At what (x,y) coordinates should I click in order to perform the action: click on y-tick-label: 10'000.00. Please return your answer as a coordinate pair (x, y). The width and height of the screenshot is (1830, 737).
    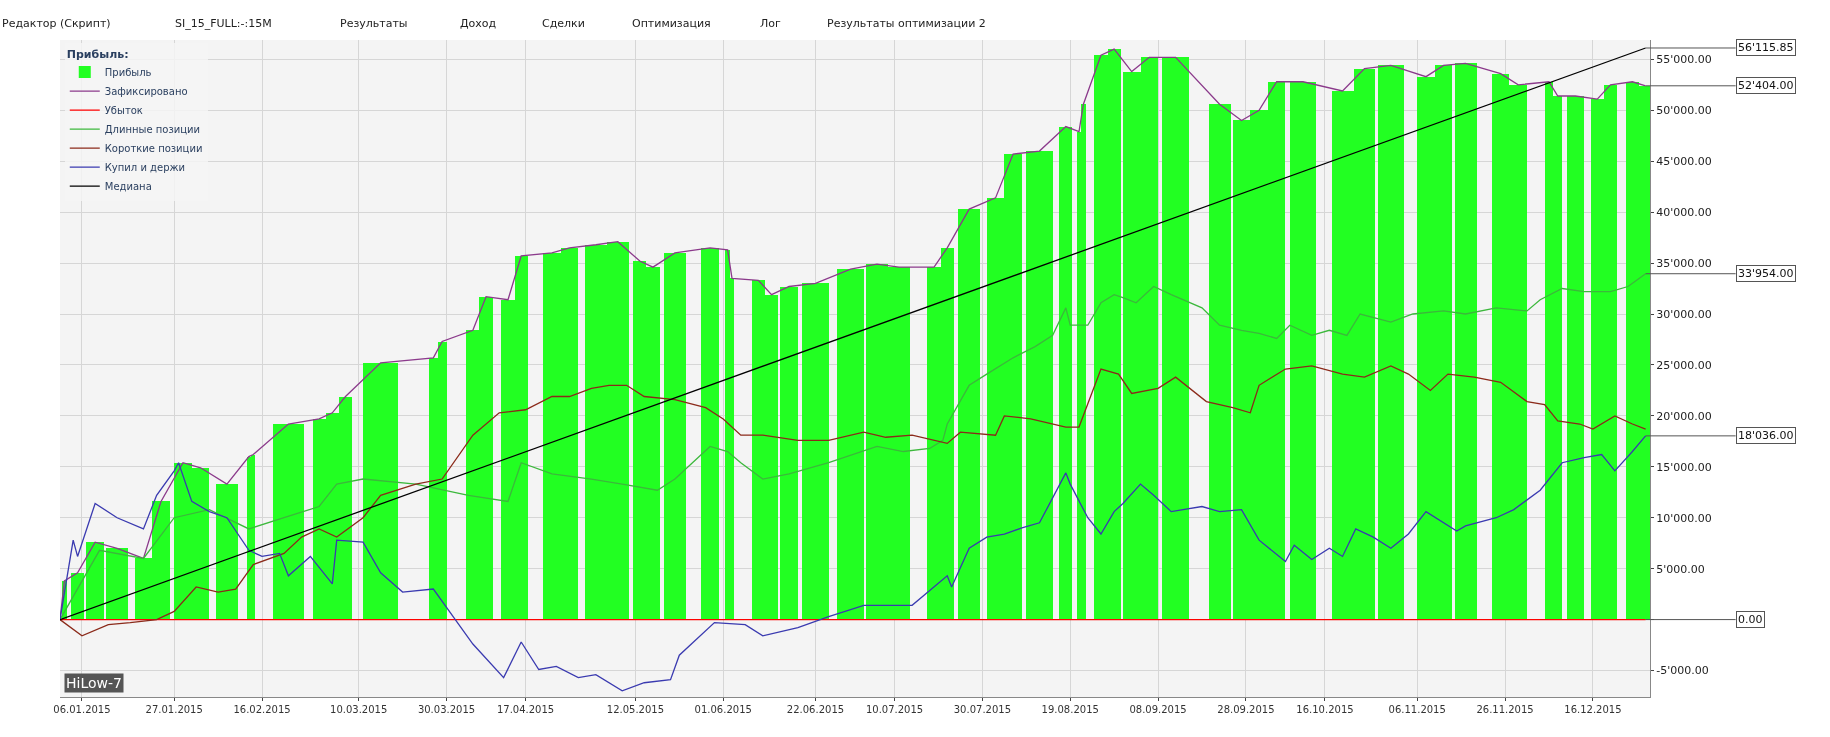
    Looking at the image, I should click on (1684, 518).